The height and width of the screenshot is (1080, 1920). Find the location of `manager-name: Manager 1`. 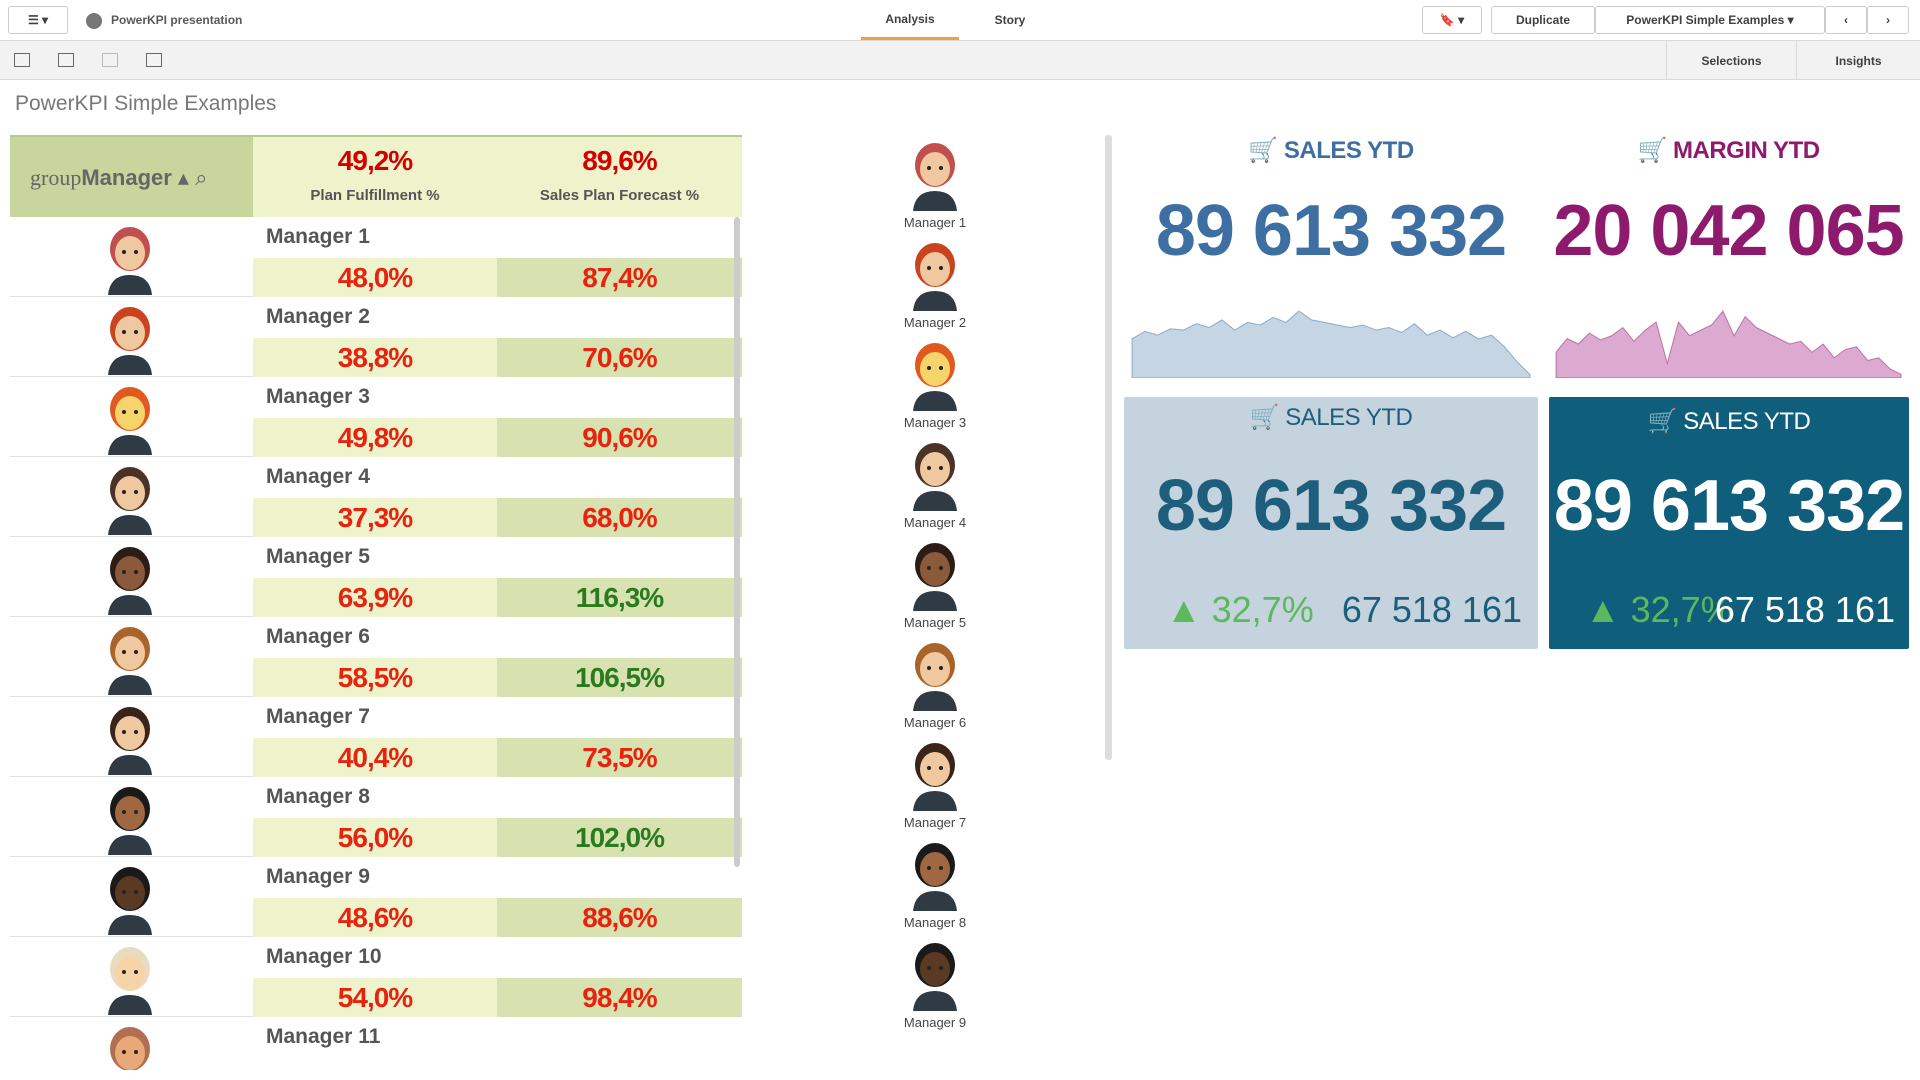

manager-name: Manager 1 is located at coordinates (318, 236).